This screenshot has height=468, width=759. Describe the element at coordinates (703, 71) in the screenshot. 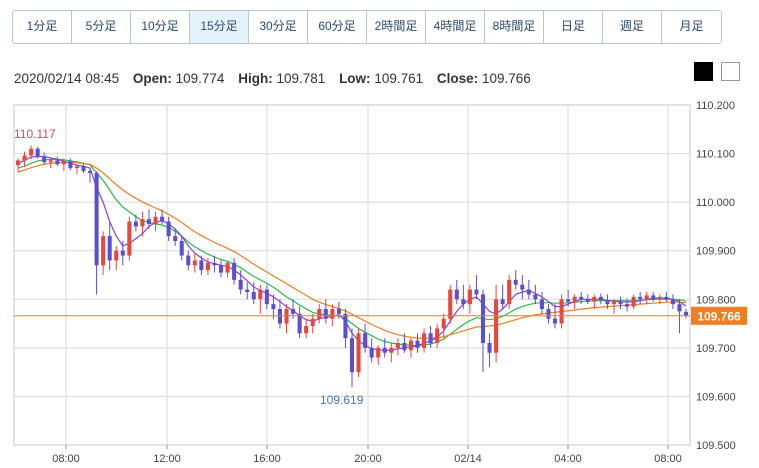

I see `dark-theme-button` at that location.